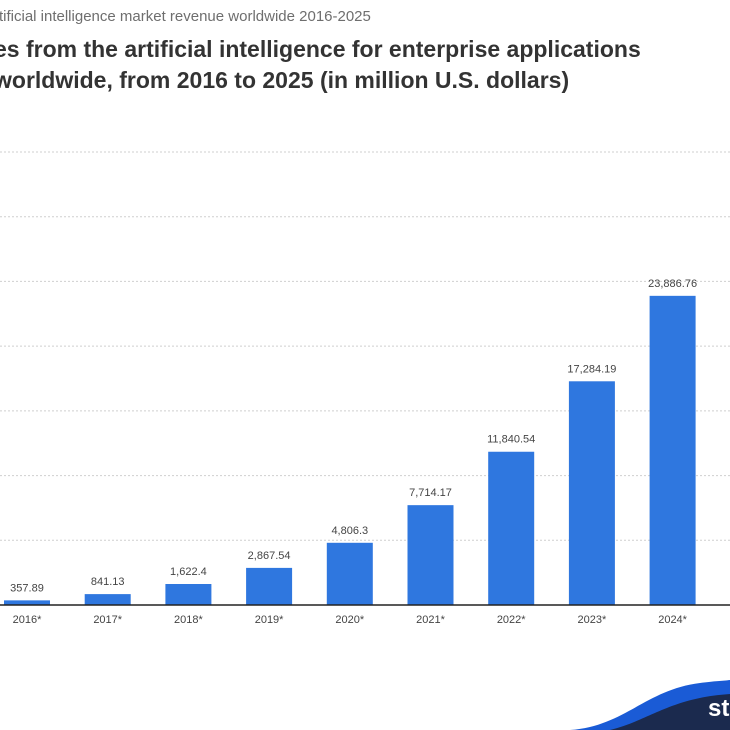  Describe the element at coordinates (27, 620) in the screenshot. I see `x-tick-label: 2016*` at that location.